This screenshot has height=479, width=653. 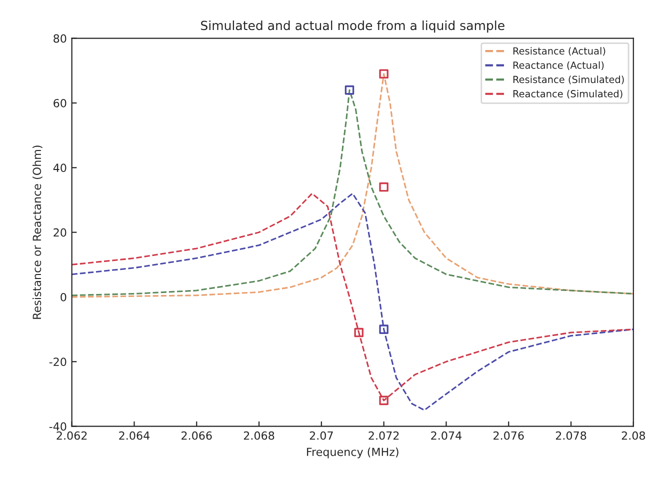 What do you see at coordinates (321, 435) in the screenshot?
I see `x-tick-label: 2.07` at bounding box center [321, 435].